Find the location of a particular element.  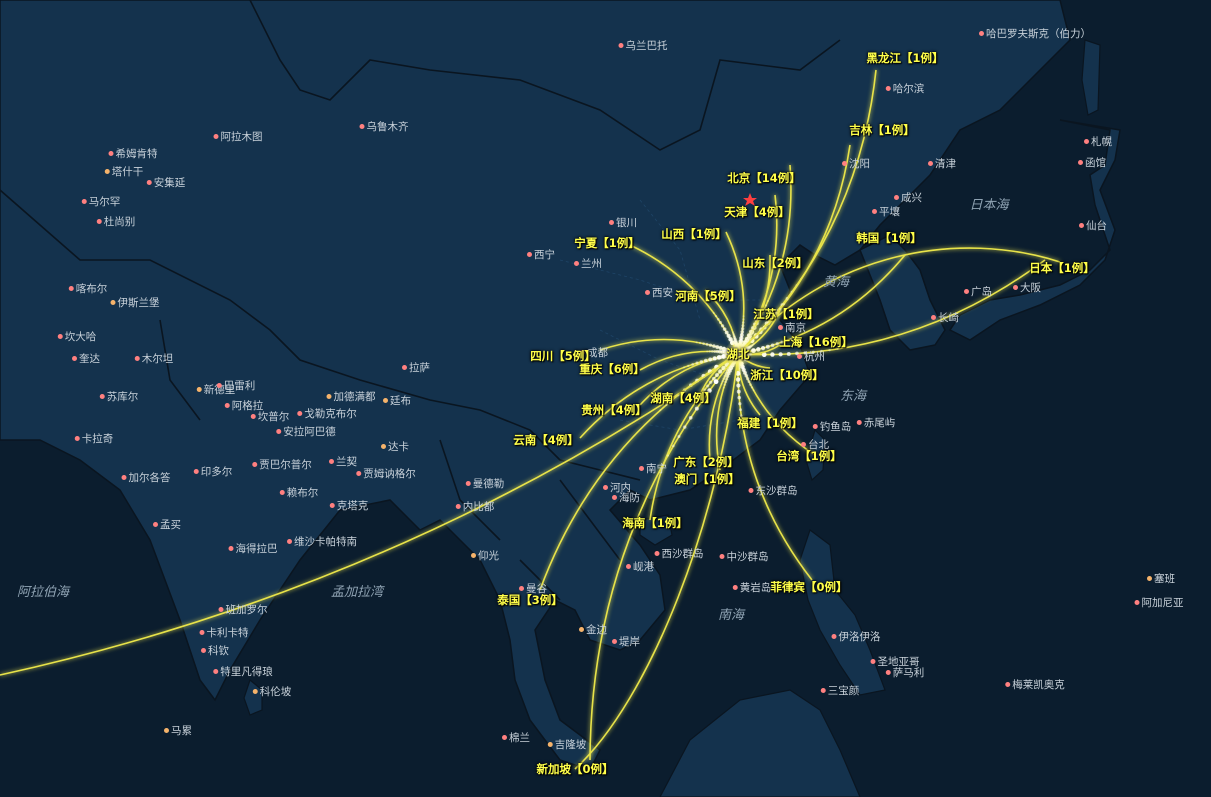

destination-label: 宁夏【1例】 is located at coordinates (607, 243).